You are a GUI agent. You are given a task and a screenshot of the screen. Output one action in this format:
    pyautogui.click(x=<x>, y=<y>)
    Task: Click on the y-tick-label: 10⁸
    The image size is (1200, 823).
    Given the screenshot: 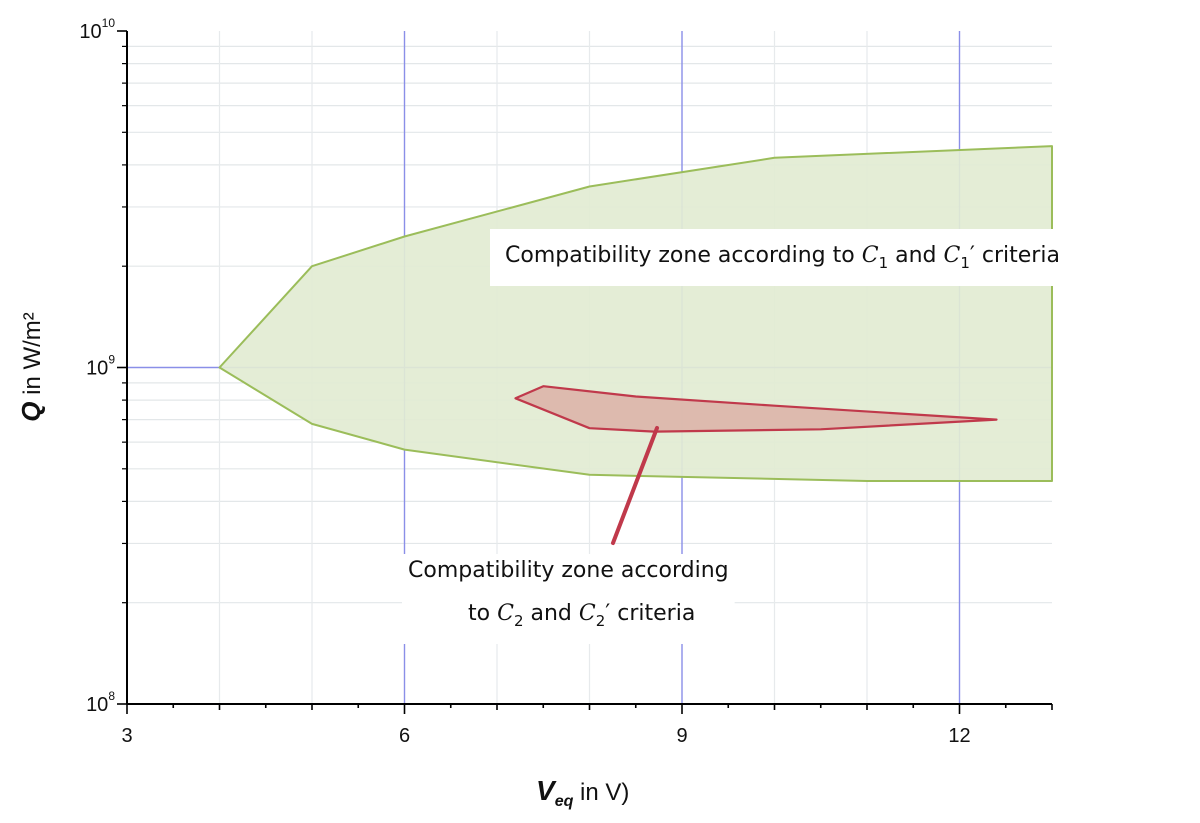 What is the action you would take?
    pyautogui.click(x=100, y=702)
    